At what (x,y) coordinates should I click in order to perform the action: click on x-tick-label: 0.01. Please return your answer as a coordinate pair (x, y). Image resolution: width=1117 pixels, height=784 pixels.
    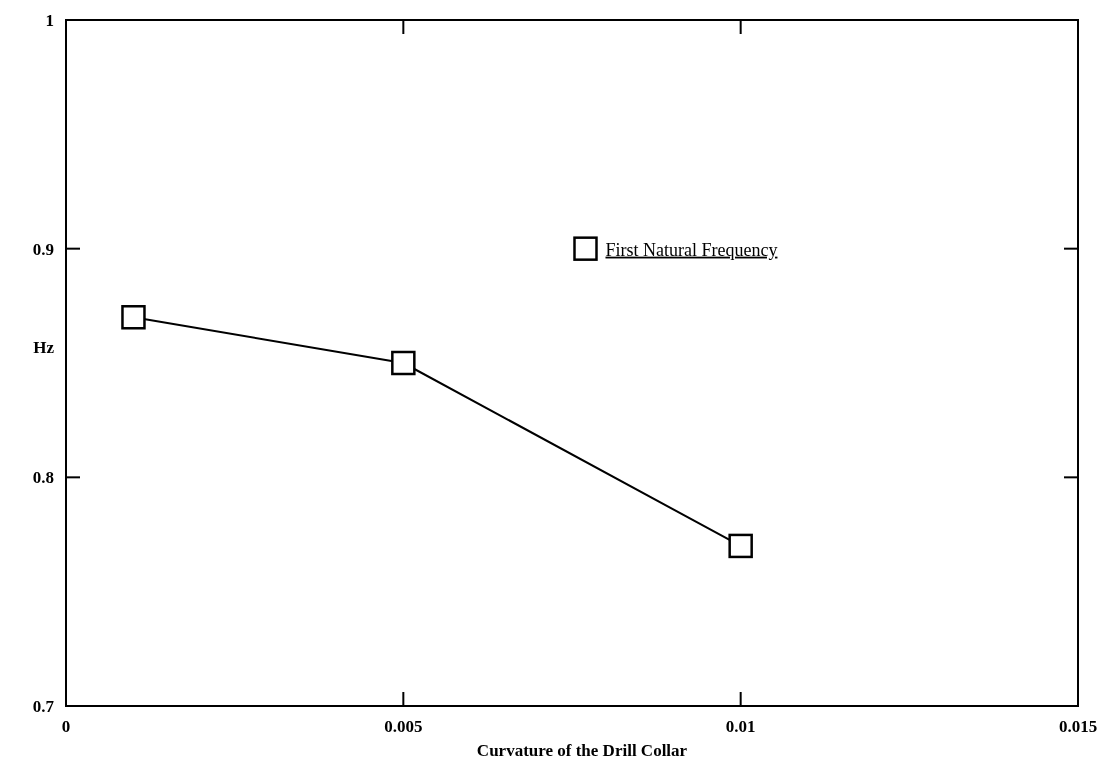
    Looking at the image, I should click on (740, 726).